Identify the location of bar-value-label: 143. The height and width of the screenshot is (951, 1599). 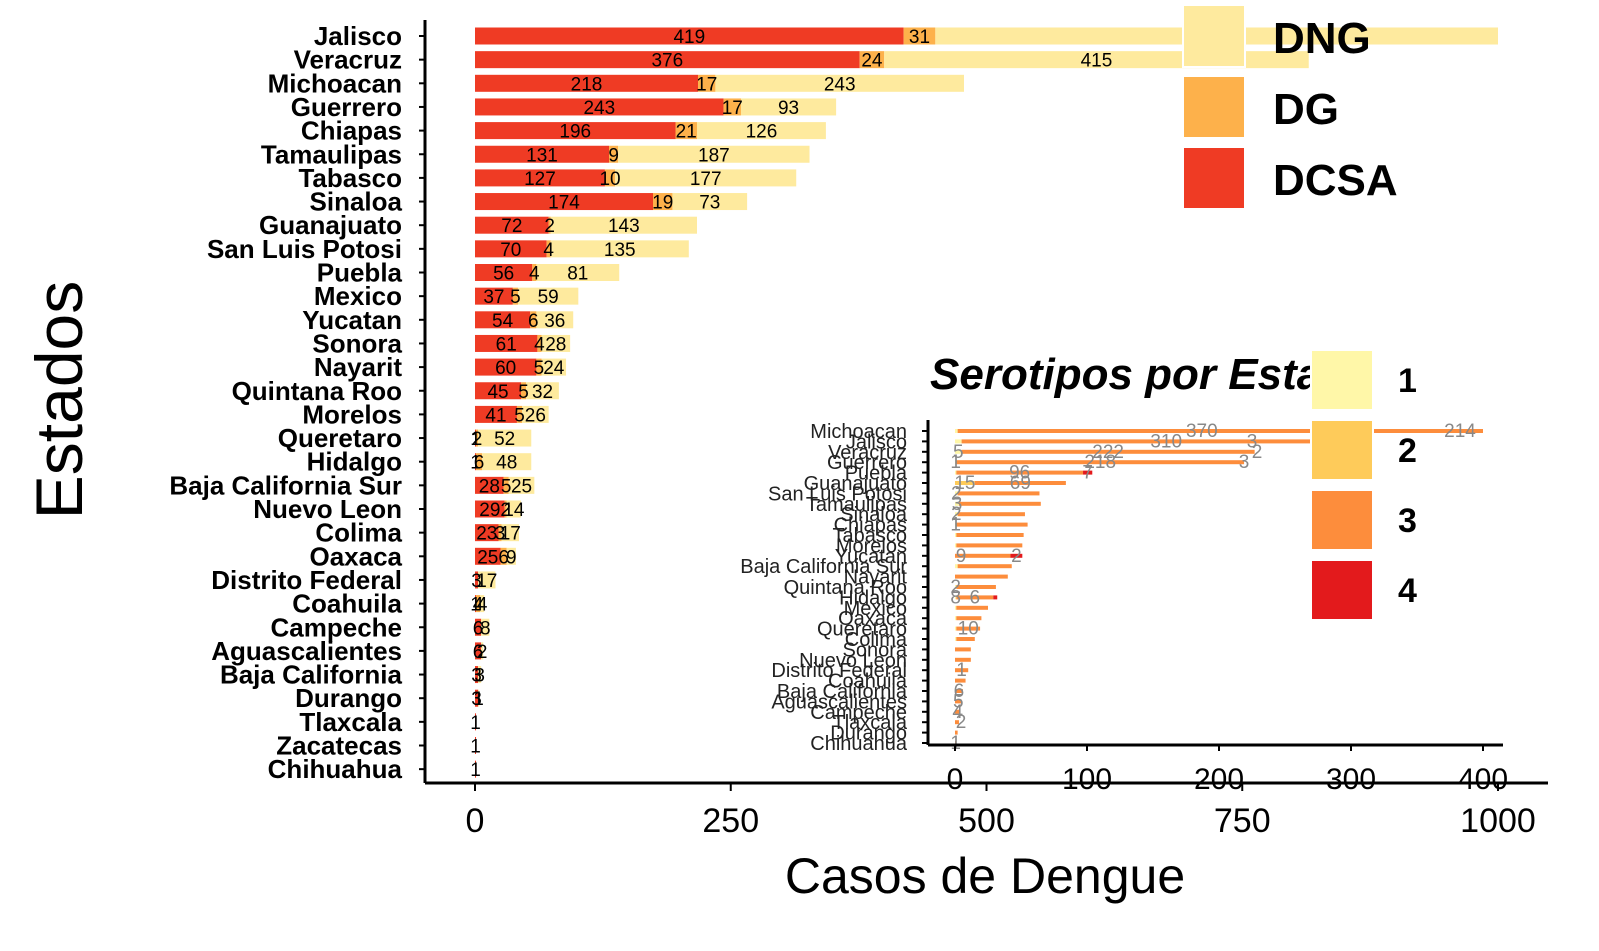
(624, 226).